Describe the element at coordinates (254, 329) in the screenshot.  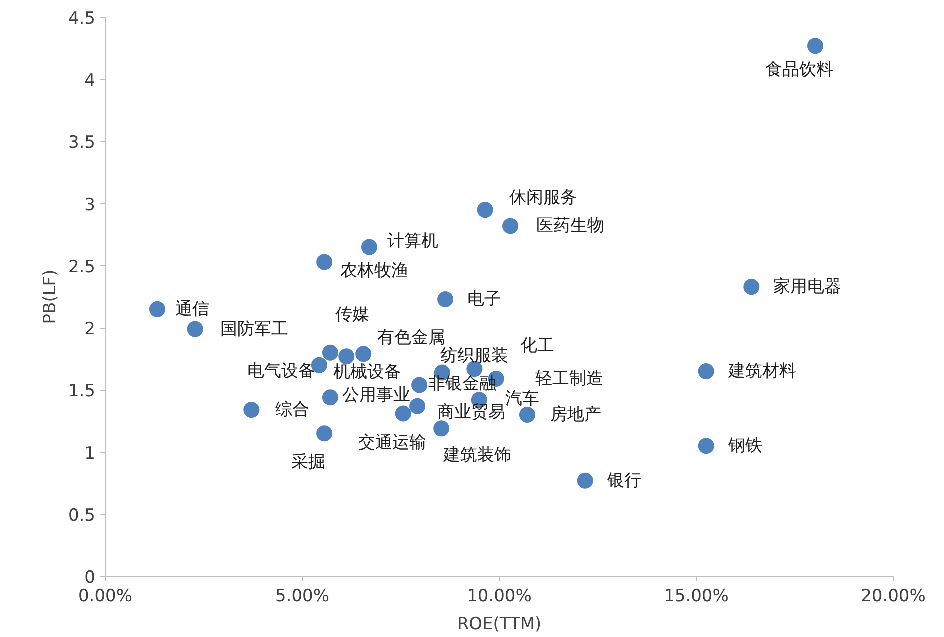
I see `annotation: 国防军工` at that location.